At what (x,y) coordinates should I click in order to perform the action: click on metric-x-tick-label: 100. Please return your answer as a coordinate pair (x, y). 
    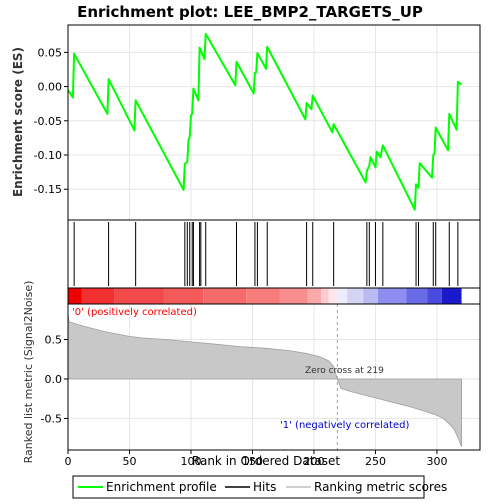
    Looking at the image, I should click on (190, 461).